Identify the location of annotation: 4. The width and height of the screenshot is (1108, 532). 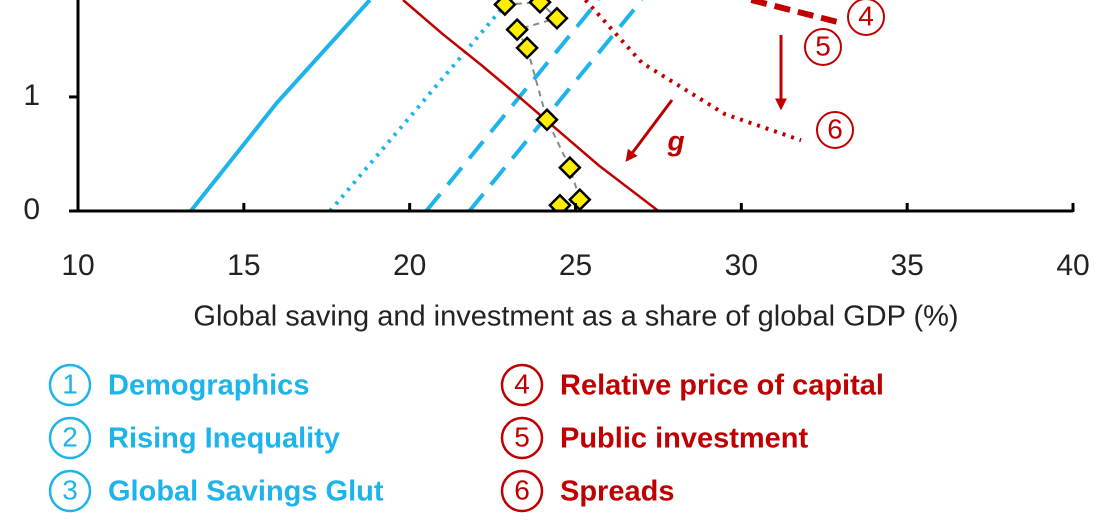
(866, 15).